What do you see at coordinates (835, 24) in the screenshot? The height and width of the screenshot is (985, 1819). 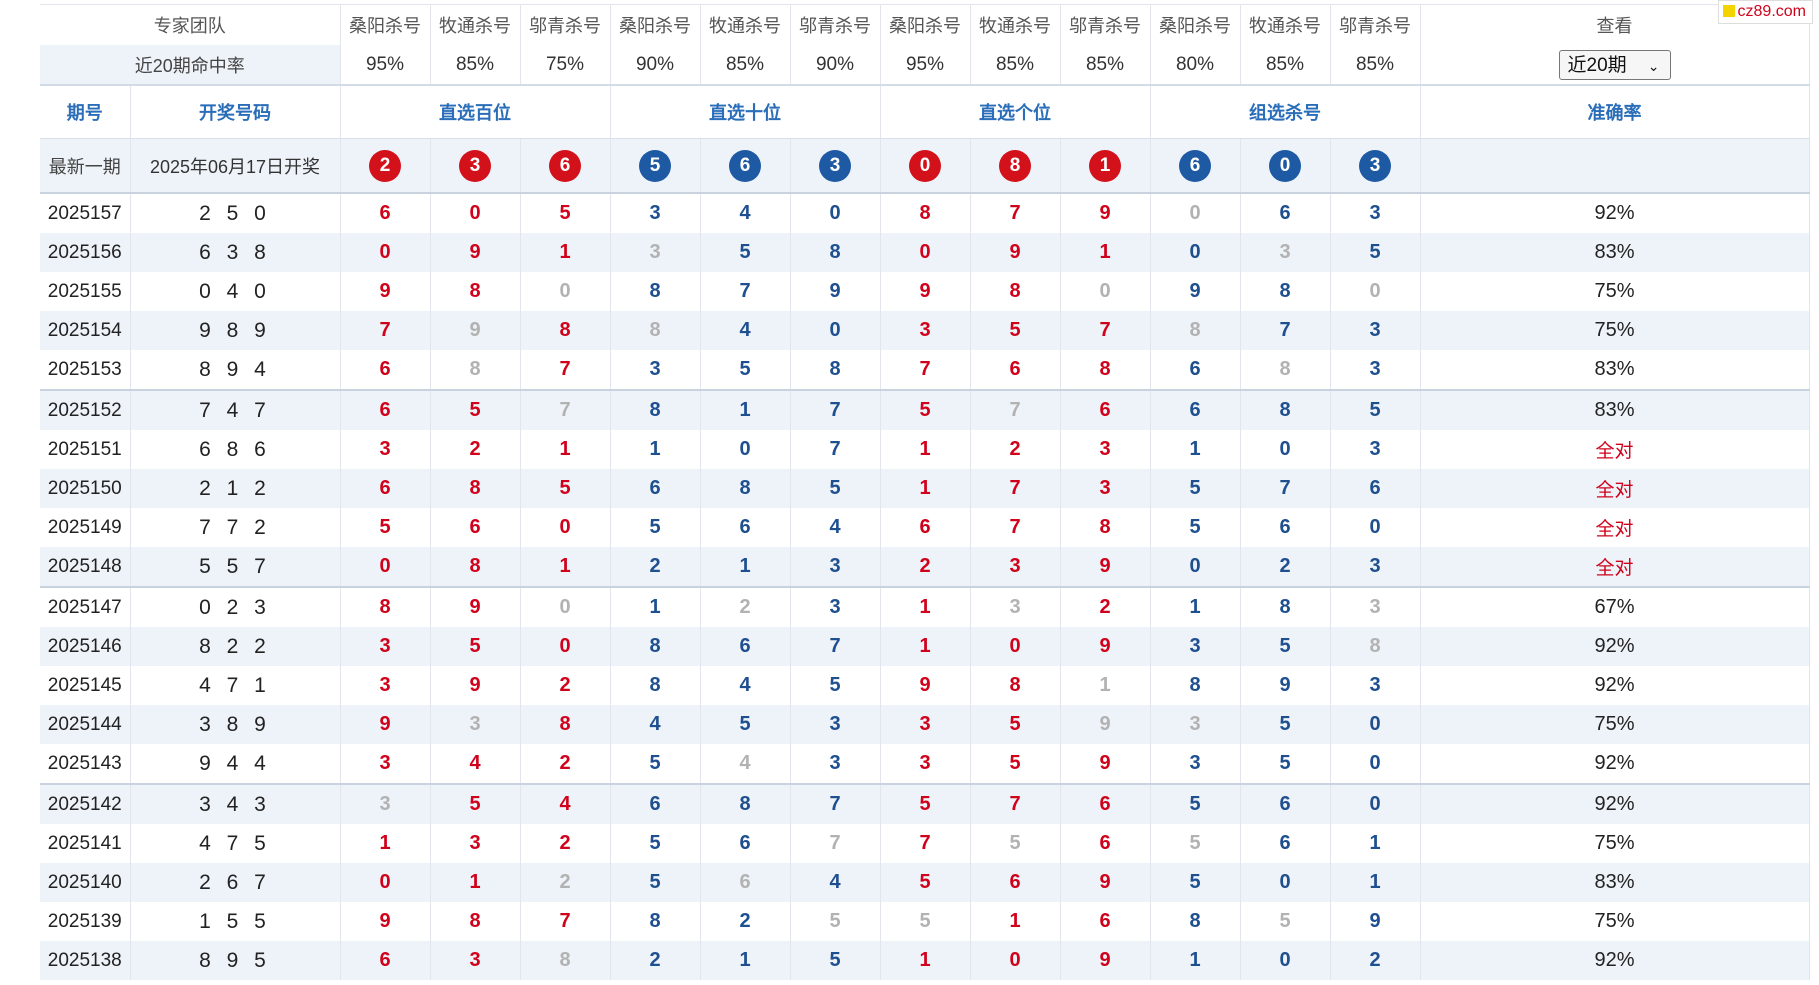 I see `expert-name: 邬青杀号` at bounding box center [835, 24].